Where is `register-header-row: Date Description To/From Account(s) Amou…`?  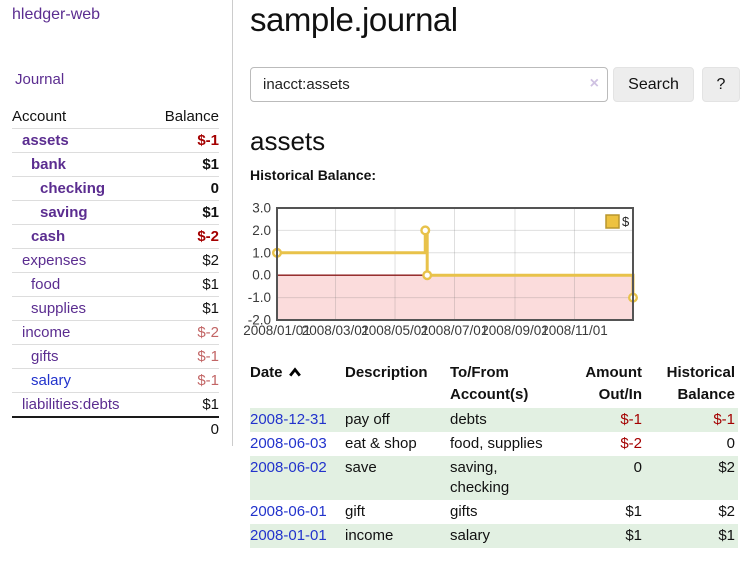 register-header-row: Date Description To/From Account(s) Amou… is located at coordinates (494, 384).